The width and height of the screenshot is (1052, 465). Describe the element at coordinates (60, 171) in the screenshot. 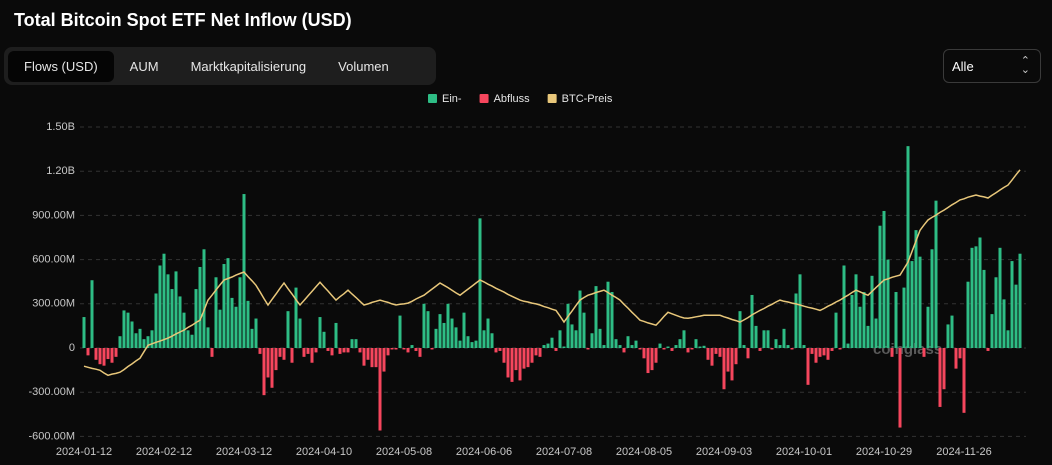

I see `y-tick-label: 1.20B` at that location.